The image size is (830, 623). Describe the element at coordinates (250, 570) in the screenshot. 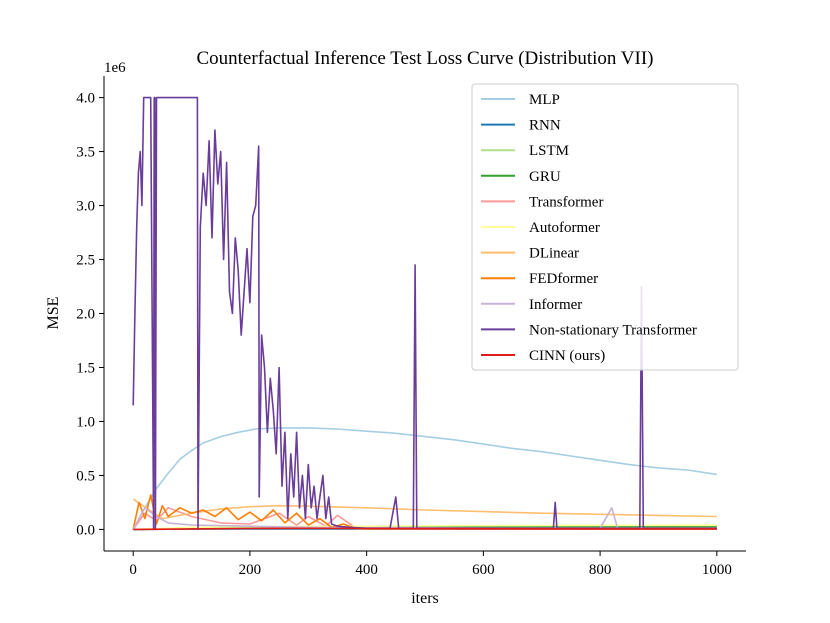

I see `x-tick-label: 200` at that location.